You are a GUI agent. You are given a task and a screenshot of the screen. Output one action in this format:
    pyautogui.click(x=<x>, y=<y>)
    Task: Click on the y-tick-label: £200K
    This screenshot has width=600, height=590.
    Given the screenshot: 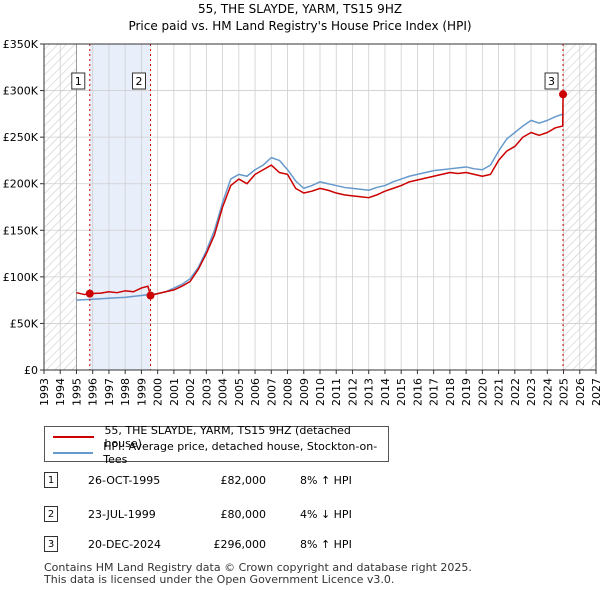 What is the action you would take?
    pyautogui.click(x=21, y=184)
    